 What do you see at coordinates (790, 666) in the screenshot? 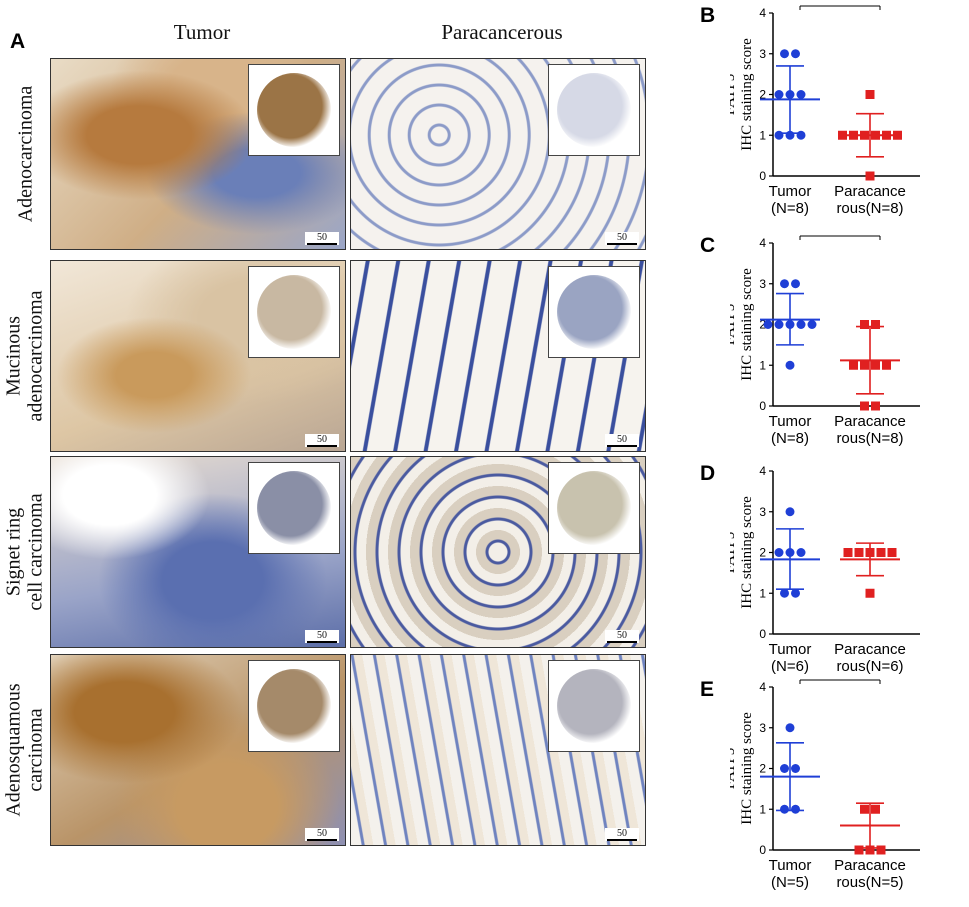
I see `x-tick-label-line: (N=6)` at bounding box center [790, 666].